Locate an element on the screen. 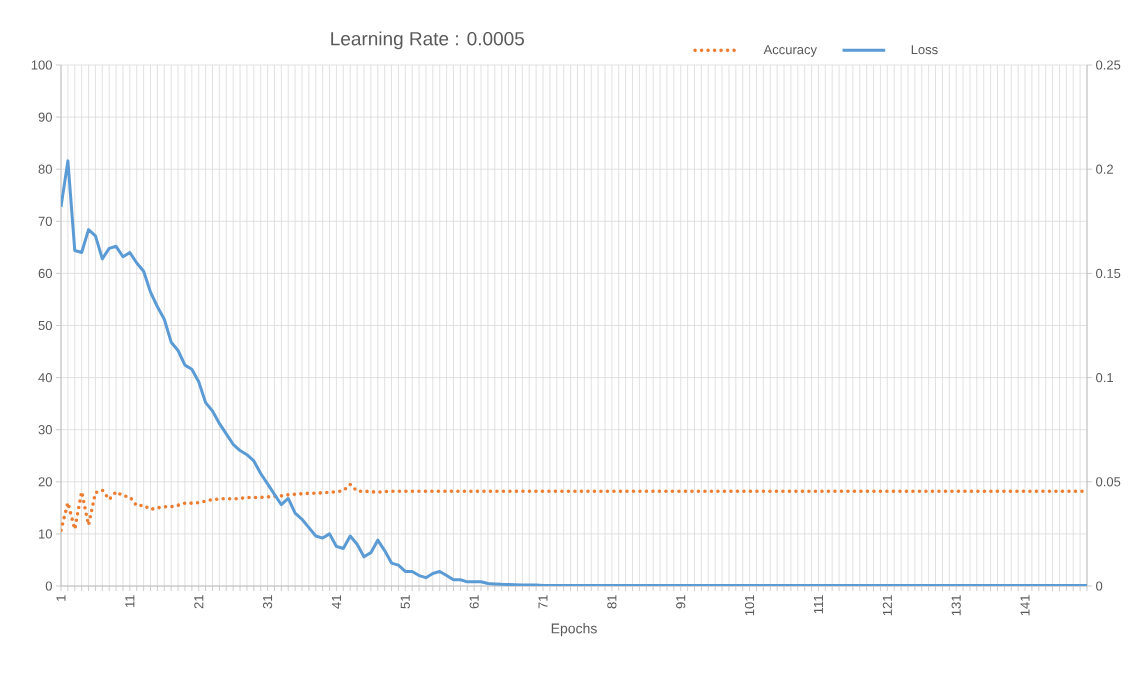  x-tick-label: 141 is located at coordinates (1025, 605).